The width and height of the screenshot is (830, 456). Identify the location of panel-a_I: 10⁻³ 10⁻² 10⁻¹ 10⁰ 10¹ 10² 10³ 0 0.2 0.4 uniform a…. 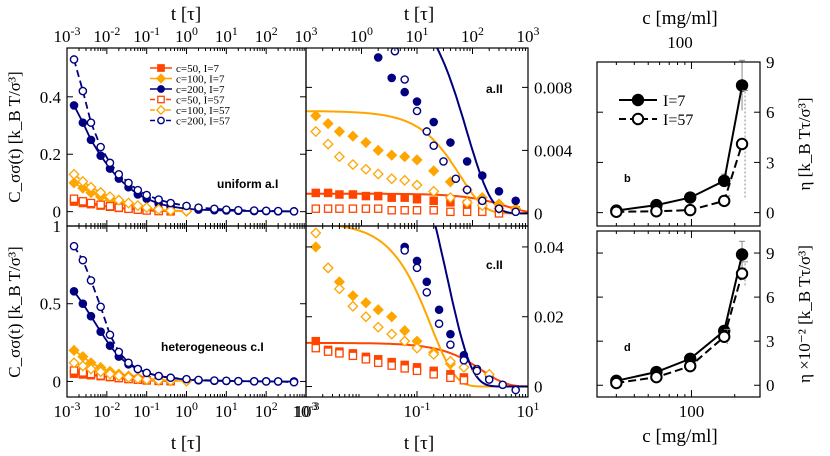
(179, 125).